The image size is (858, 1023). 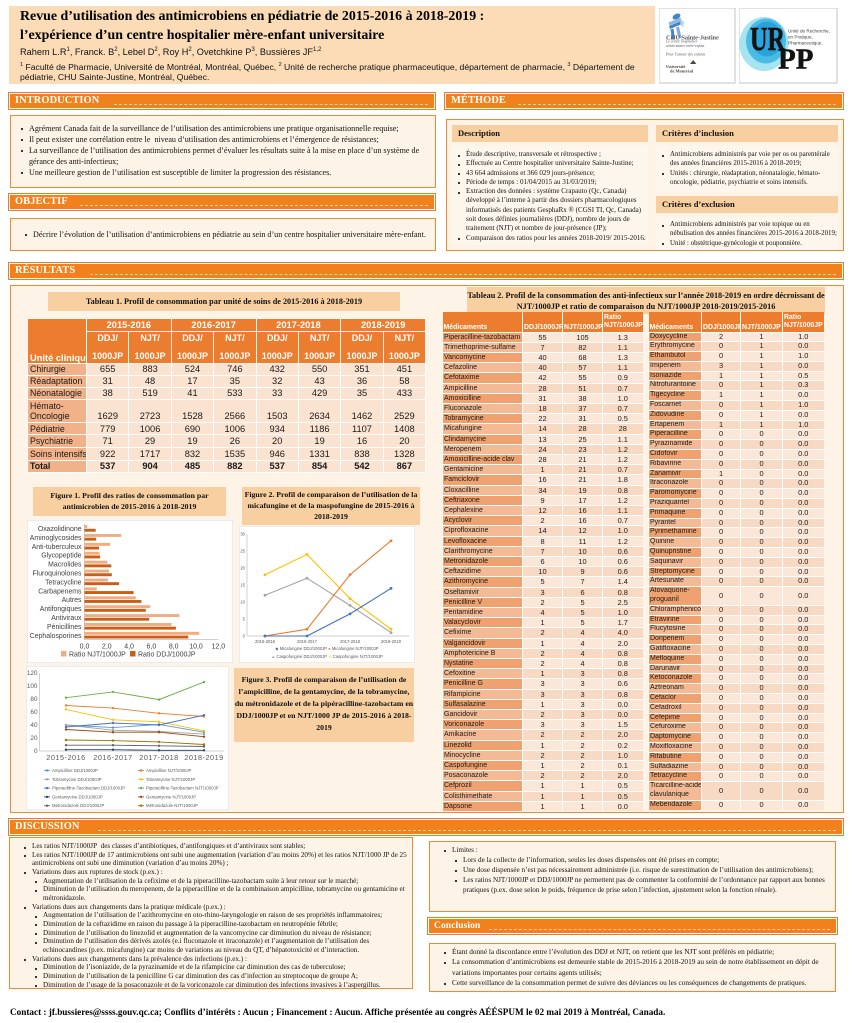 What do you see at coordinates (77, 796) in the screenshot?
I see `svg-text: Gentamycine DDJ/1000JP` at bounding box center [77, 796].